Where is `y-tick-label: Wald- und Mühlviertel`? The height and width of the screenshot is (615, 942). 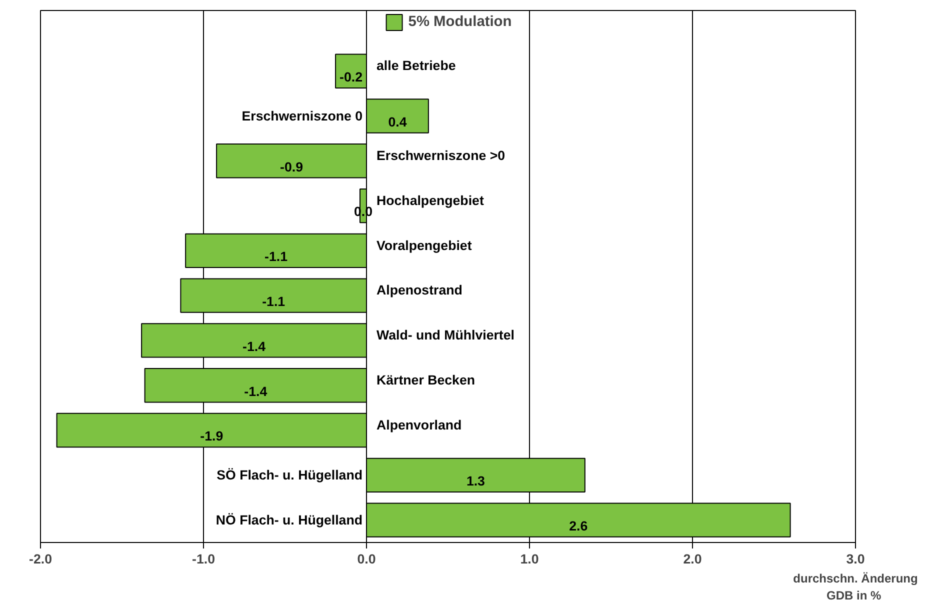
y-tick-label: Wald- und Mühlviertel is located at coordinates (445, 335).